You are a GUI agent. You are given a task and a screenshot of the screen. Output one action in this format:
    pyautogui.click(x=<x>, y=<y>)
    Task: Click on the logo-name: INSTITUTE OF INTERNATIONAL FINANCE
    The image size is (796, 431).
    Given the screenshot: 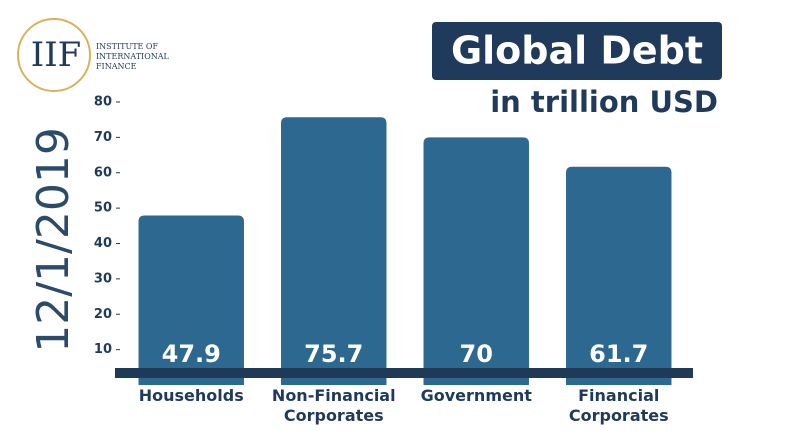 What is the action you would take?
    pyautogui.click(x=132, y=56)
    